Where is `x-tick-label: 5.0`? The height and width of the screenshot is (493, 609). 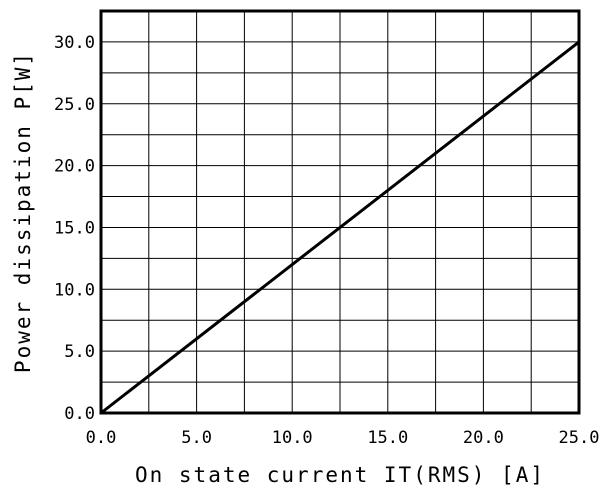 x-tick-label: 5.0 is located at coordinates (196, 438).